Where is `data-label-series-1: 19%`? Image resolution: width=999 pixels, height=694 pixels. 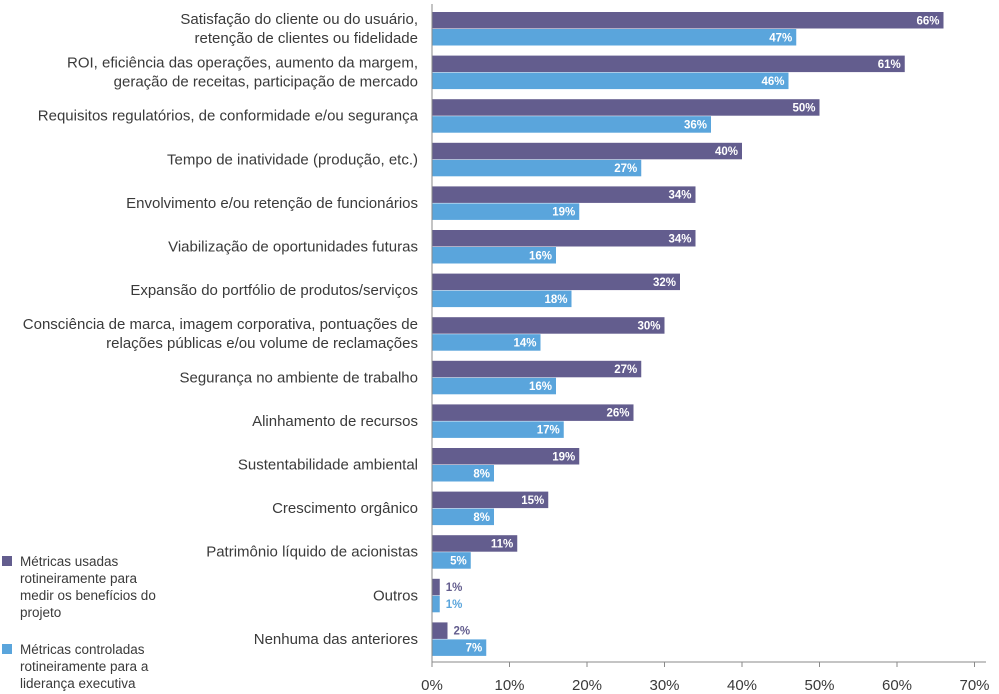 data-label-series-1: 19% is located at coordinates (563, 457).